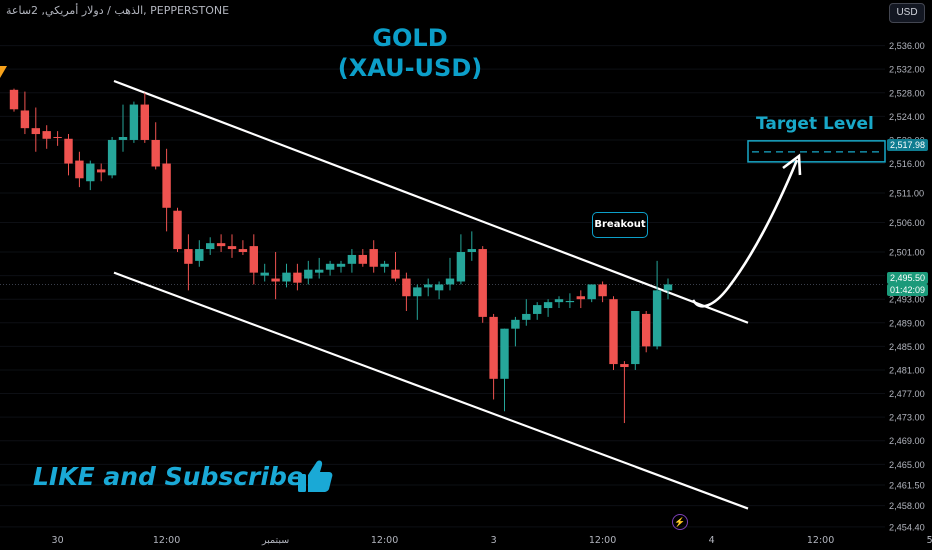  I want to click on target-layer, so click(816, 151).